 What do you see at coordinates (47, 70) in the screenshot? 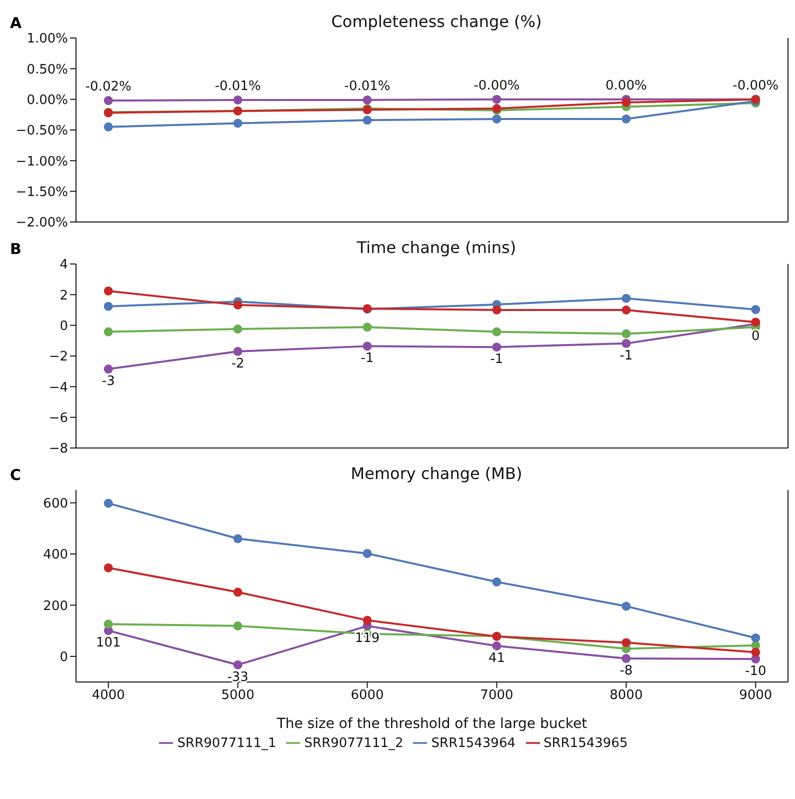
I see `y-tick-label: 0.50%` at bounding box center [47, 70].